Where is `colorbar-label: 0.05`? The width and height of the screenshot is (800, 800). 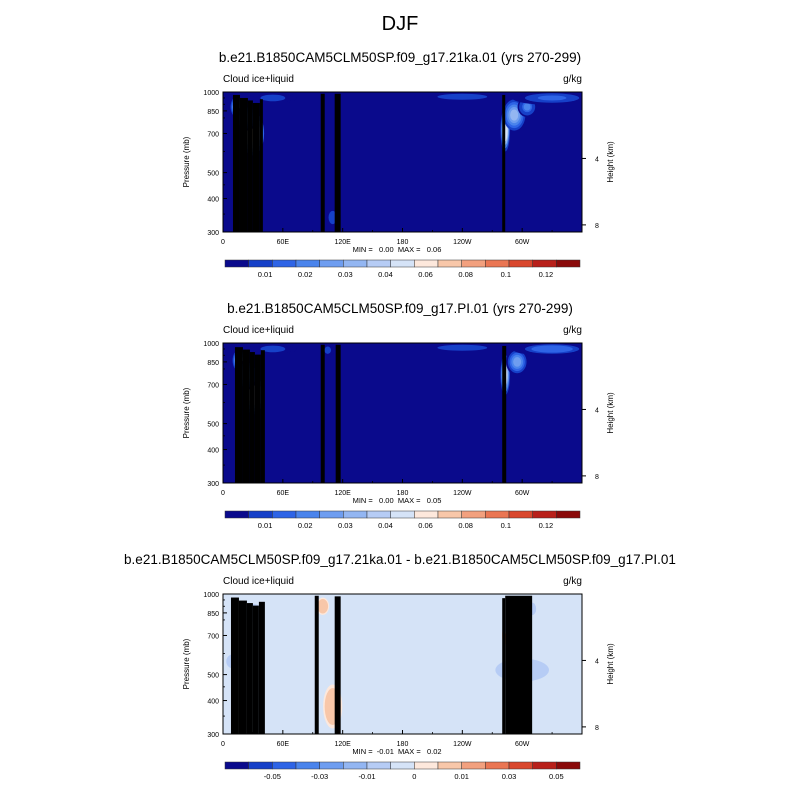
colorbar-label: 0.05 is located at coordinates (556, 776).